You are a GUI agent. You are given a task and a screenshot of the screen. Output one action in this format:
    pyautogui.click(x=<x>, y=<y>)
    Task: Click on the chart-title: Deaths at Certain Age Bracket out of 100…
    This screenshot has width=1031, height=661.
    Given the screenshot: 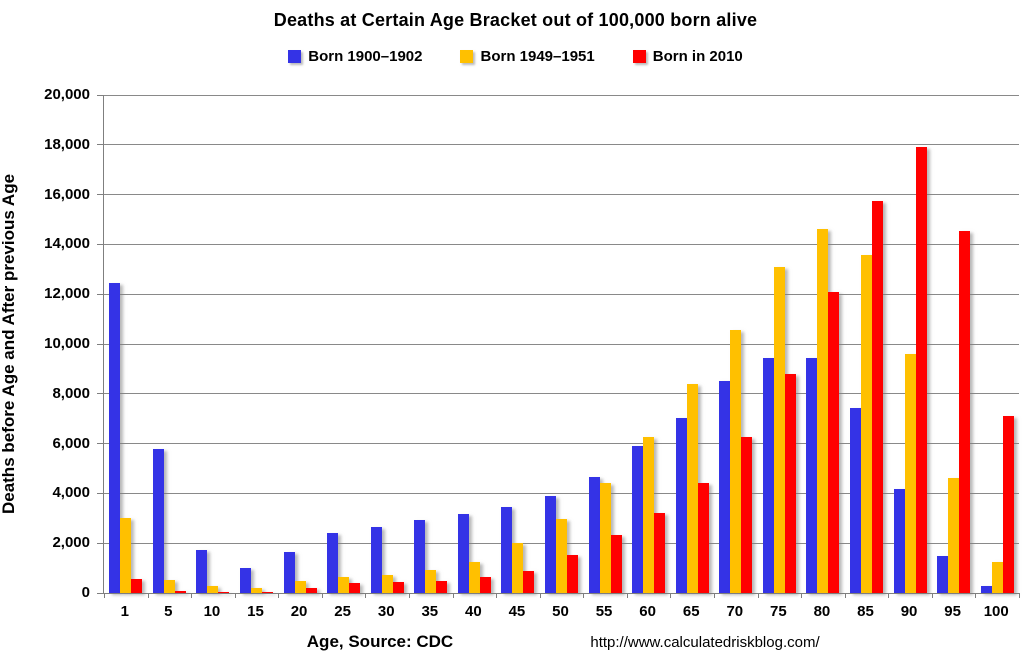 What is the action you would take?
    pyautogui.click(x=515, y=20)
    